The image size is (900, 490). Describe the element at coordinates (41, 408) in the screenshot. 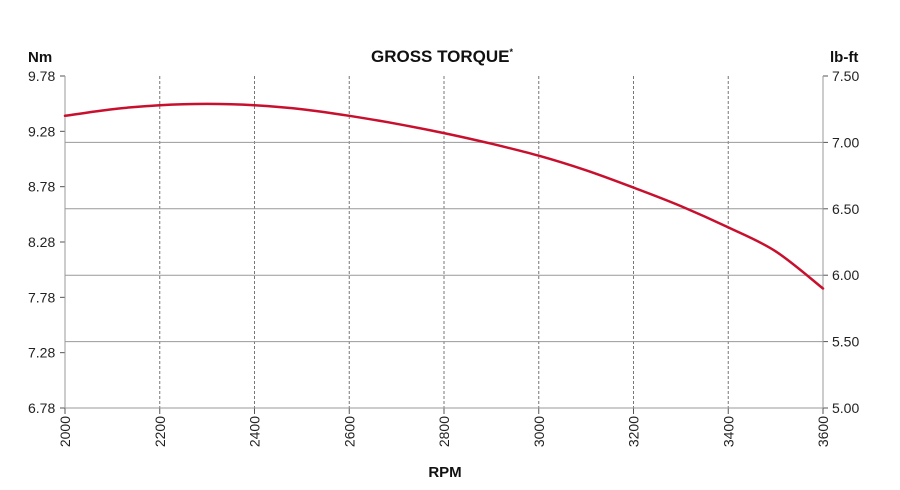

I see `y-left-tick-label: 6.78` at that location.